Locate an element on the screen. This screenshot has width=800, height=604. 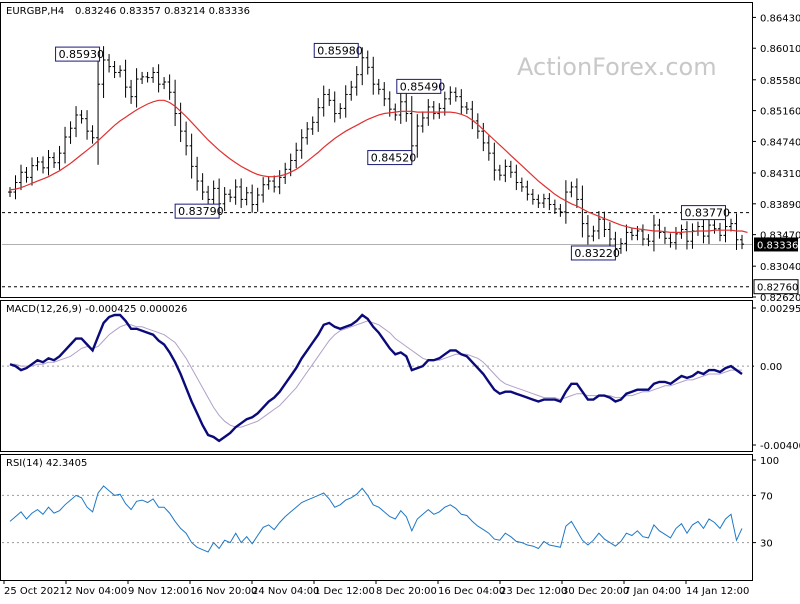
price-callout-label: 0.83220 is located at coordinates (597, 253).